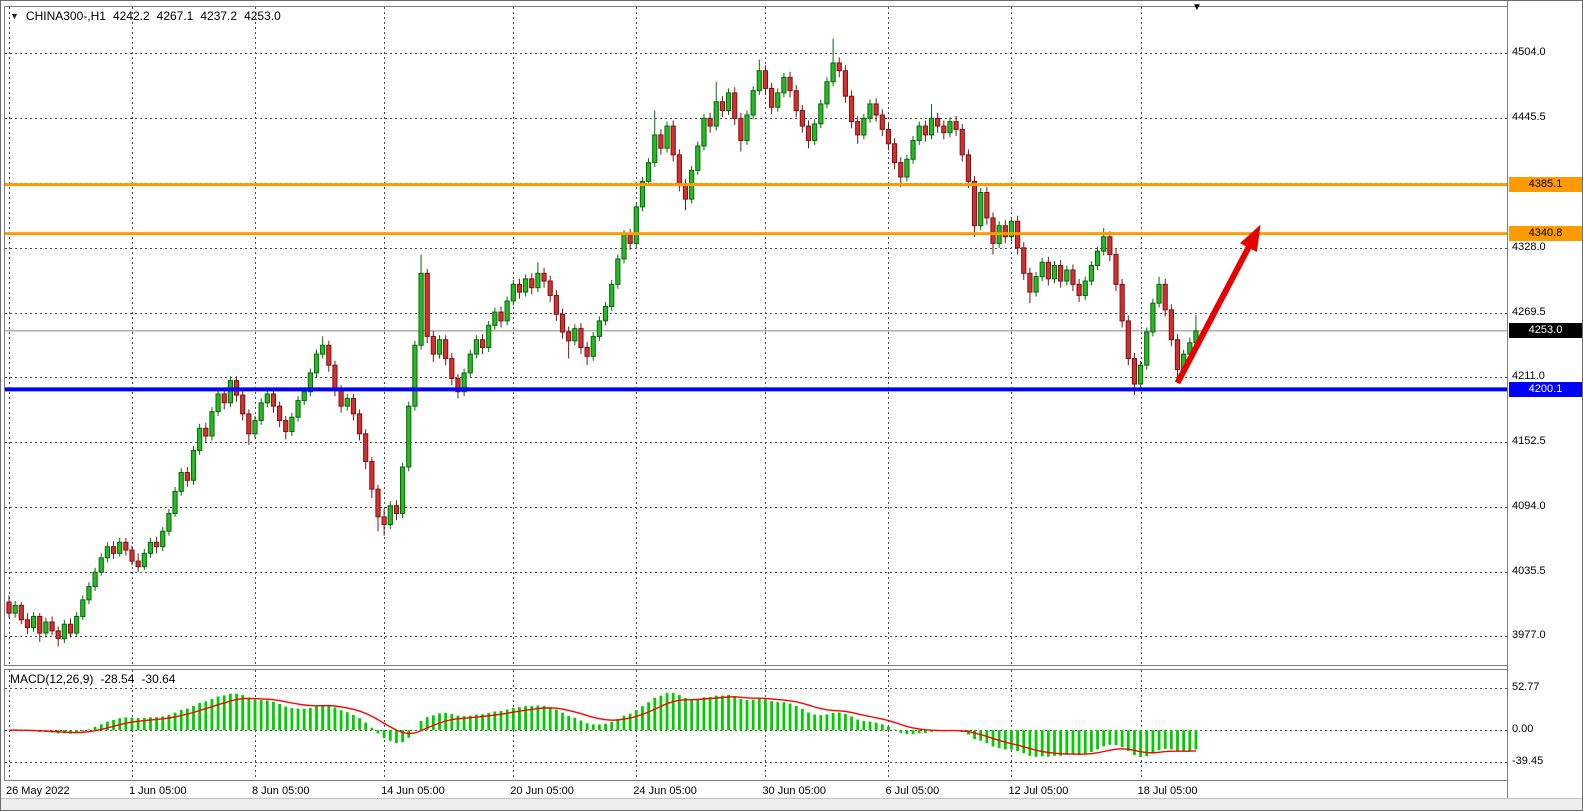 The width and height of the screenshot is (1583, 811). I want to click on time-axis-label: 26 May 2022, so click(38, 791).